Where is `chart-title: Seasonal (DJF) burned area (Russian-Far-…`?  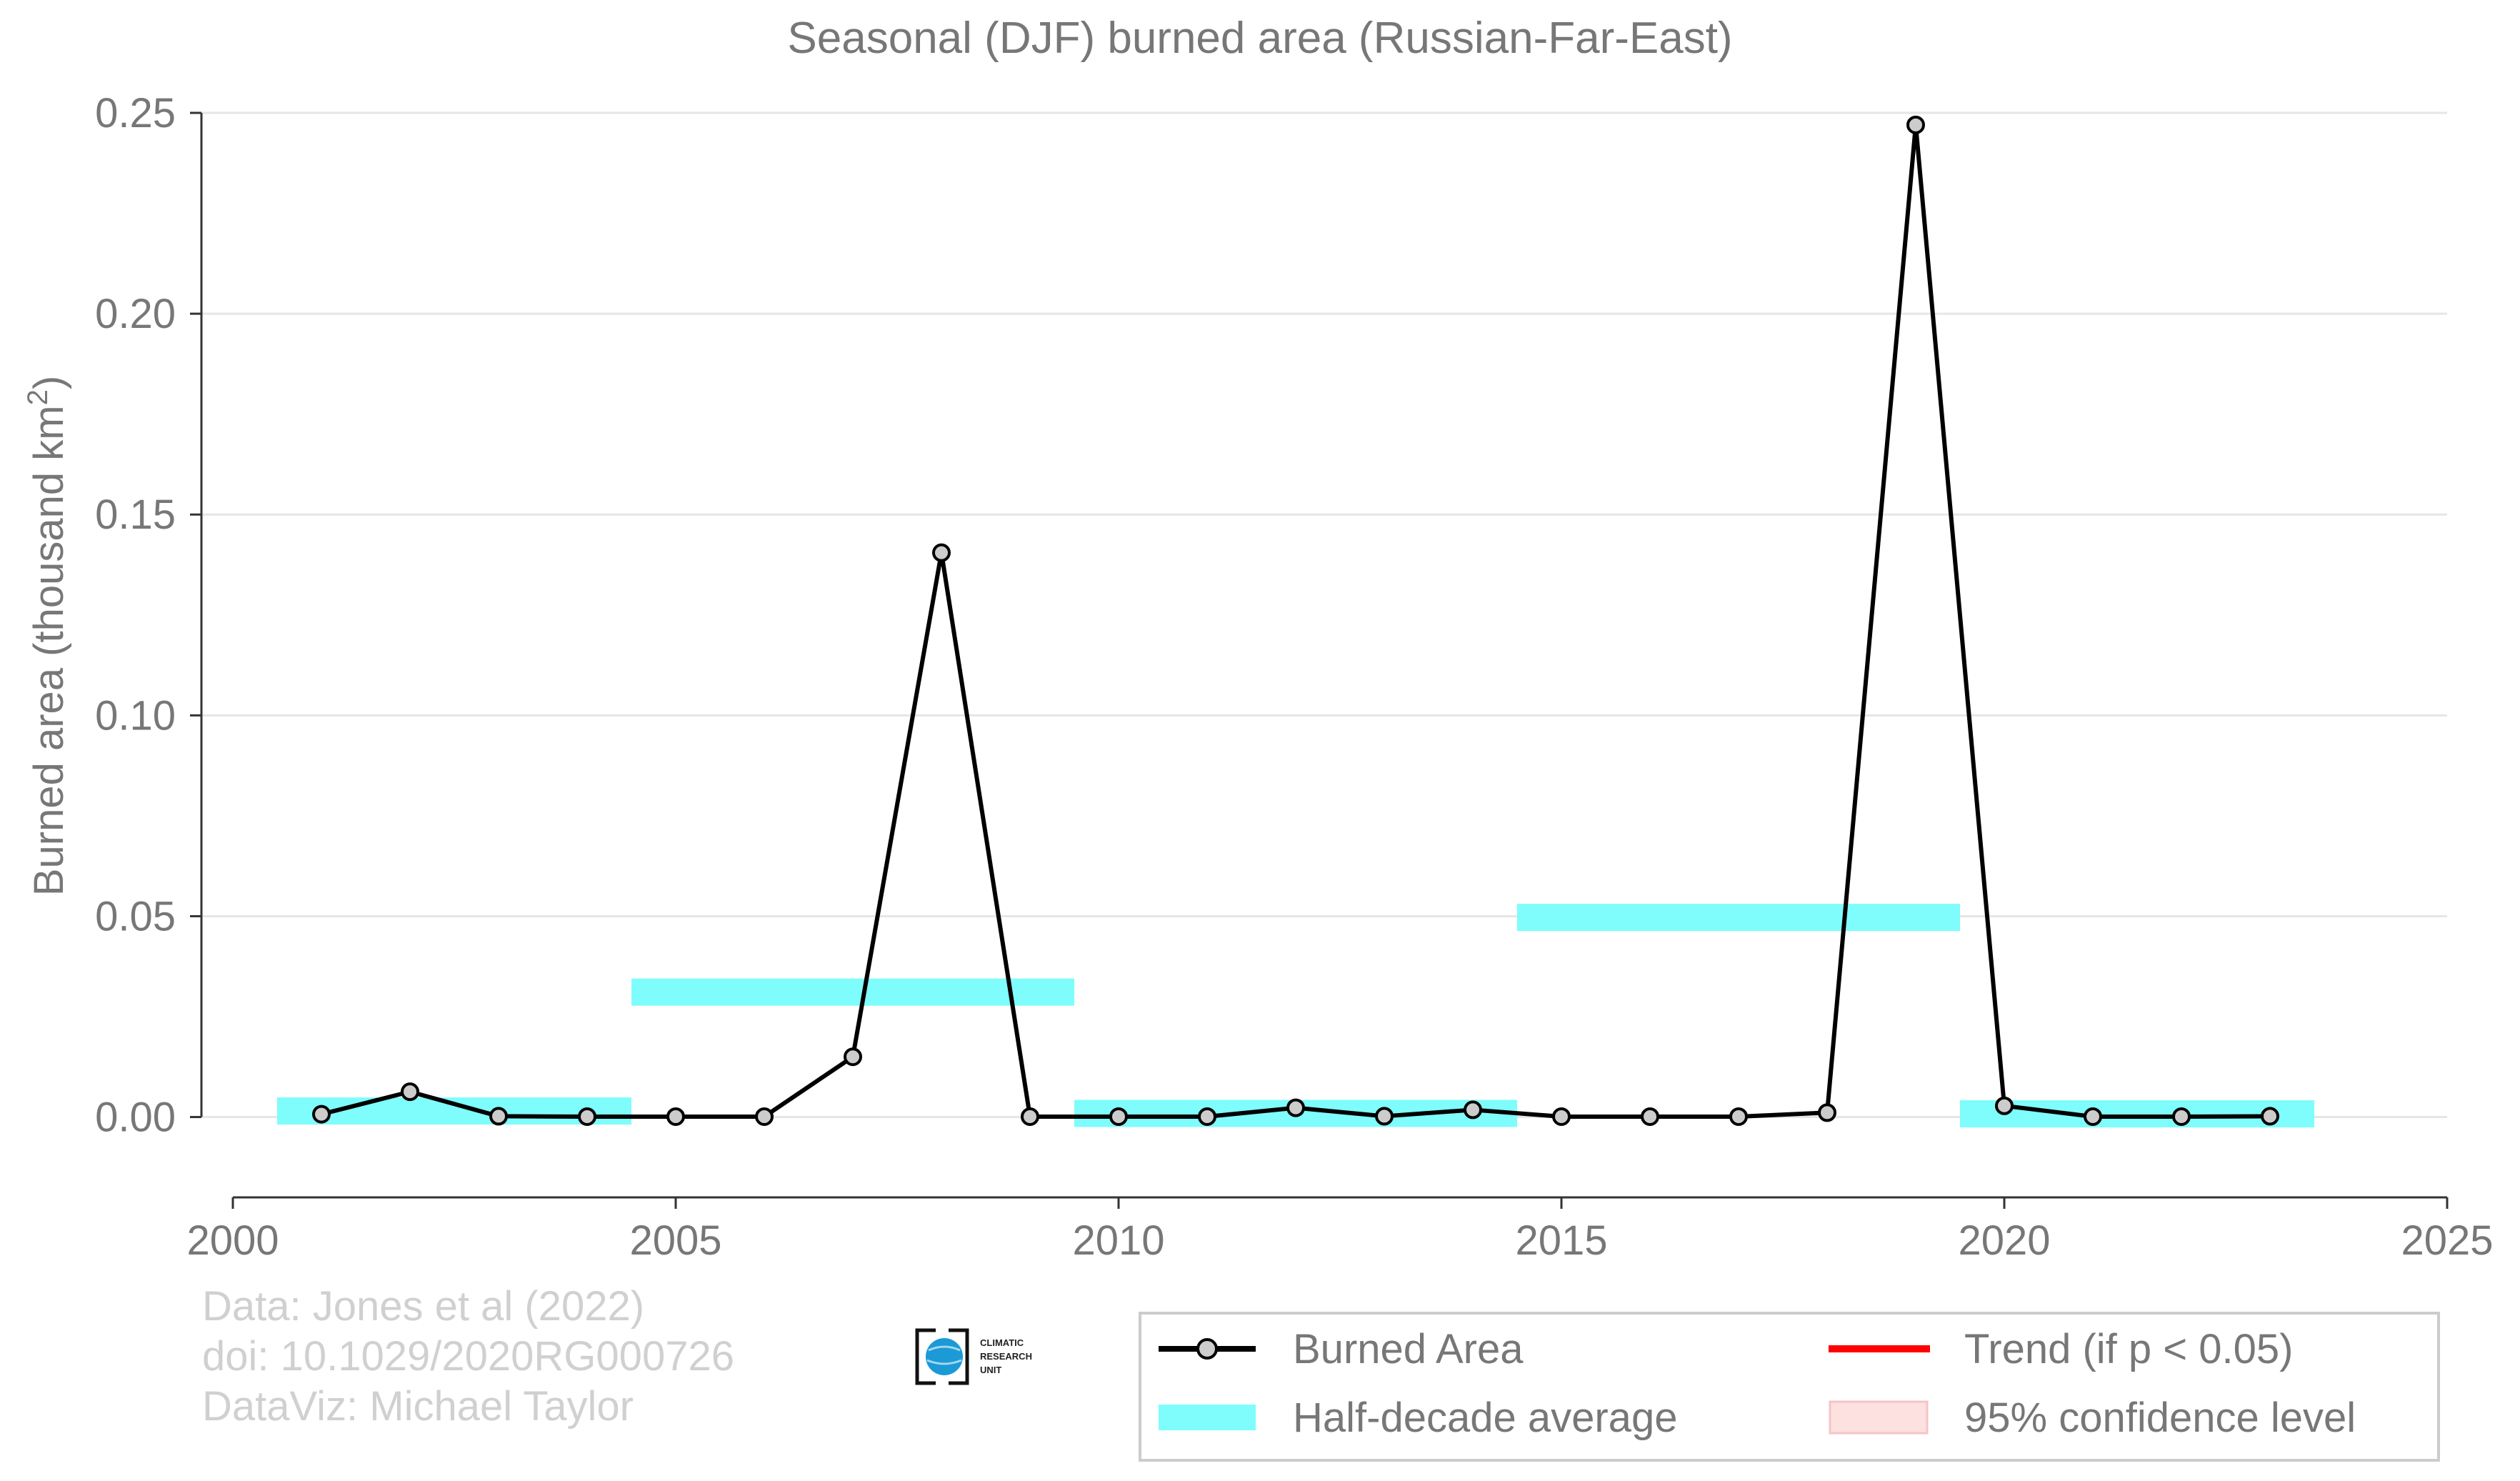 chart-title: Seasonal (DJF) burned area (Russian-Far-… is located at coordinates (1259, 38).